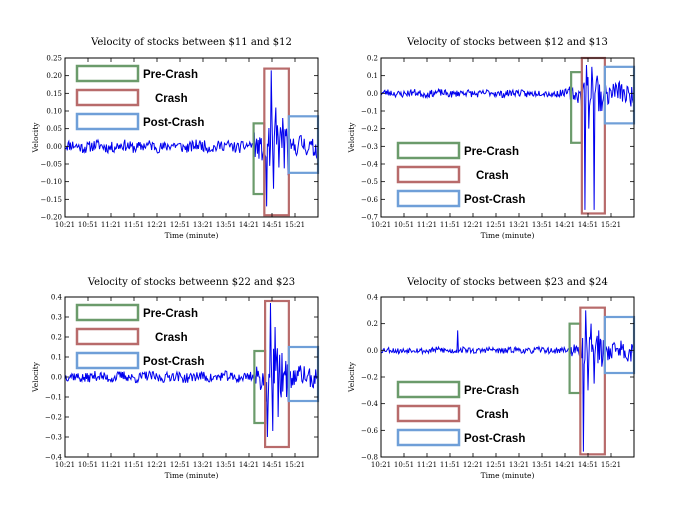  I want to click on y-tick-label: −0.1, so click(369, 112).